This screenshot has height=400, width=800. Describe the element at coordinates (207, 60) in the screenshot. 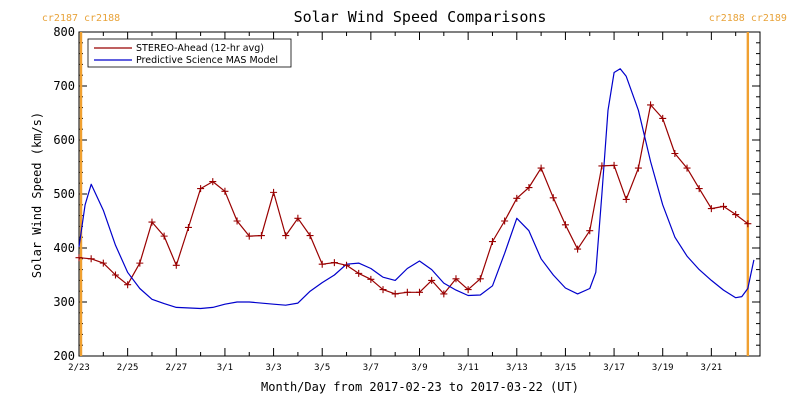

I see `legend-label-mas: Predictive Science MAS Model` at that location.